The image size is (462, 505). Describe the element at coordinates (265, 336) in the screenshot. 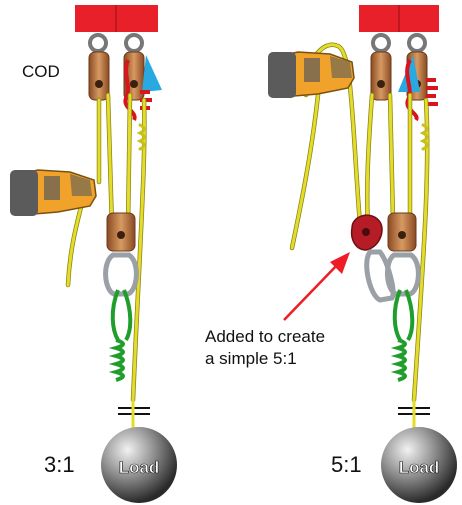

I see `annotation-line-1: Added to create` at that location.